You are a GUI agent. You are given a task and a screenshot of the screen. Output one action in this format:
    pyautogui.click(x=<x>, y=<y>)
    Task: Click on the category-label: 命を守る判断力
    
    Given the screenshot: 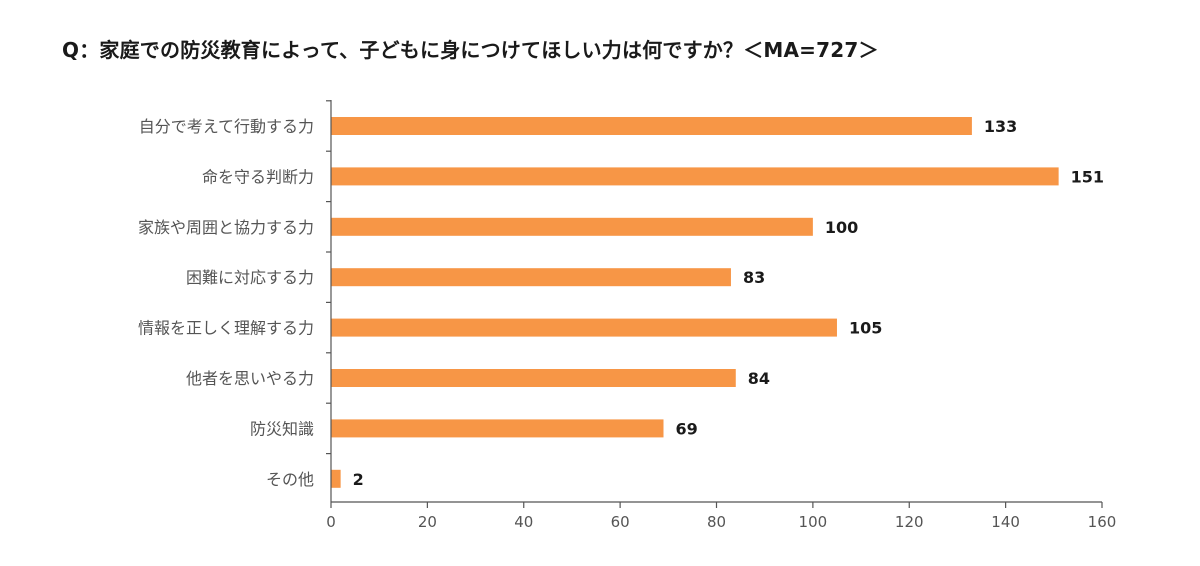 What is the action you would take?
    pyautogui.click(x=258, y=176)
    